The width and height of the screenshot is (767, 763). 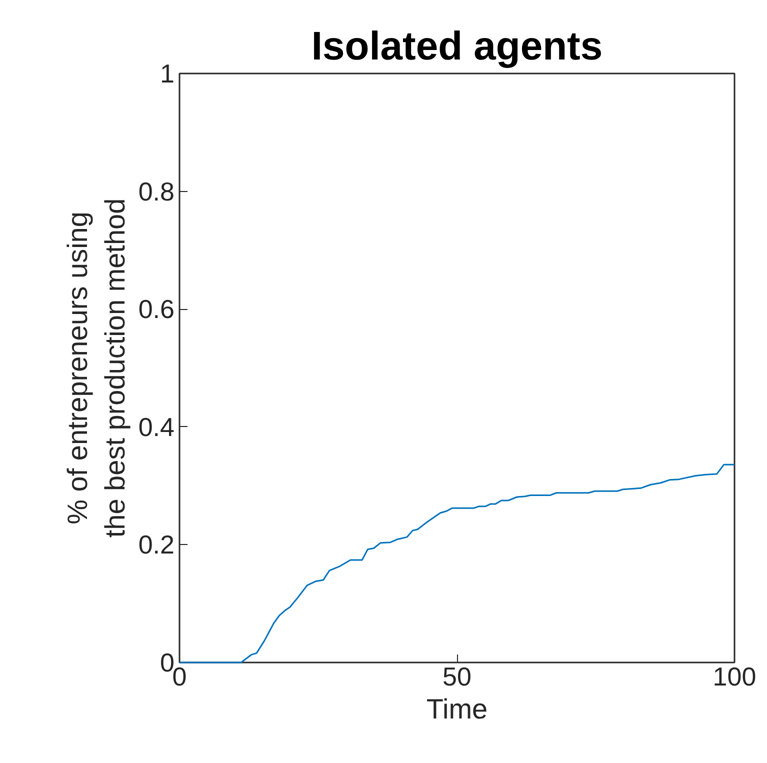 What do you see at coordinates (457, 677) in the screenshot?
I see `x-tick-label: 50` at bounding box center [457, 677].